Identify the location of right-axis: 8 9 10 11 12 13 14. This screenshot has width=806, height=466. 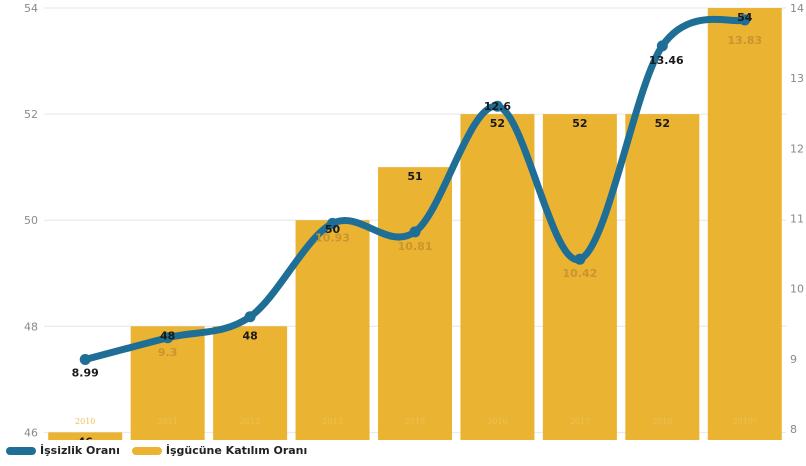
(797, 219).